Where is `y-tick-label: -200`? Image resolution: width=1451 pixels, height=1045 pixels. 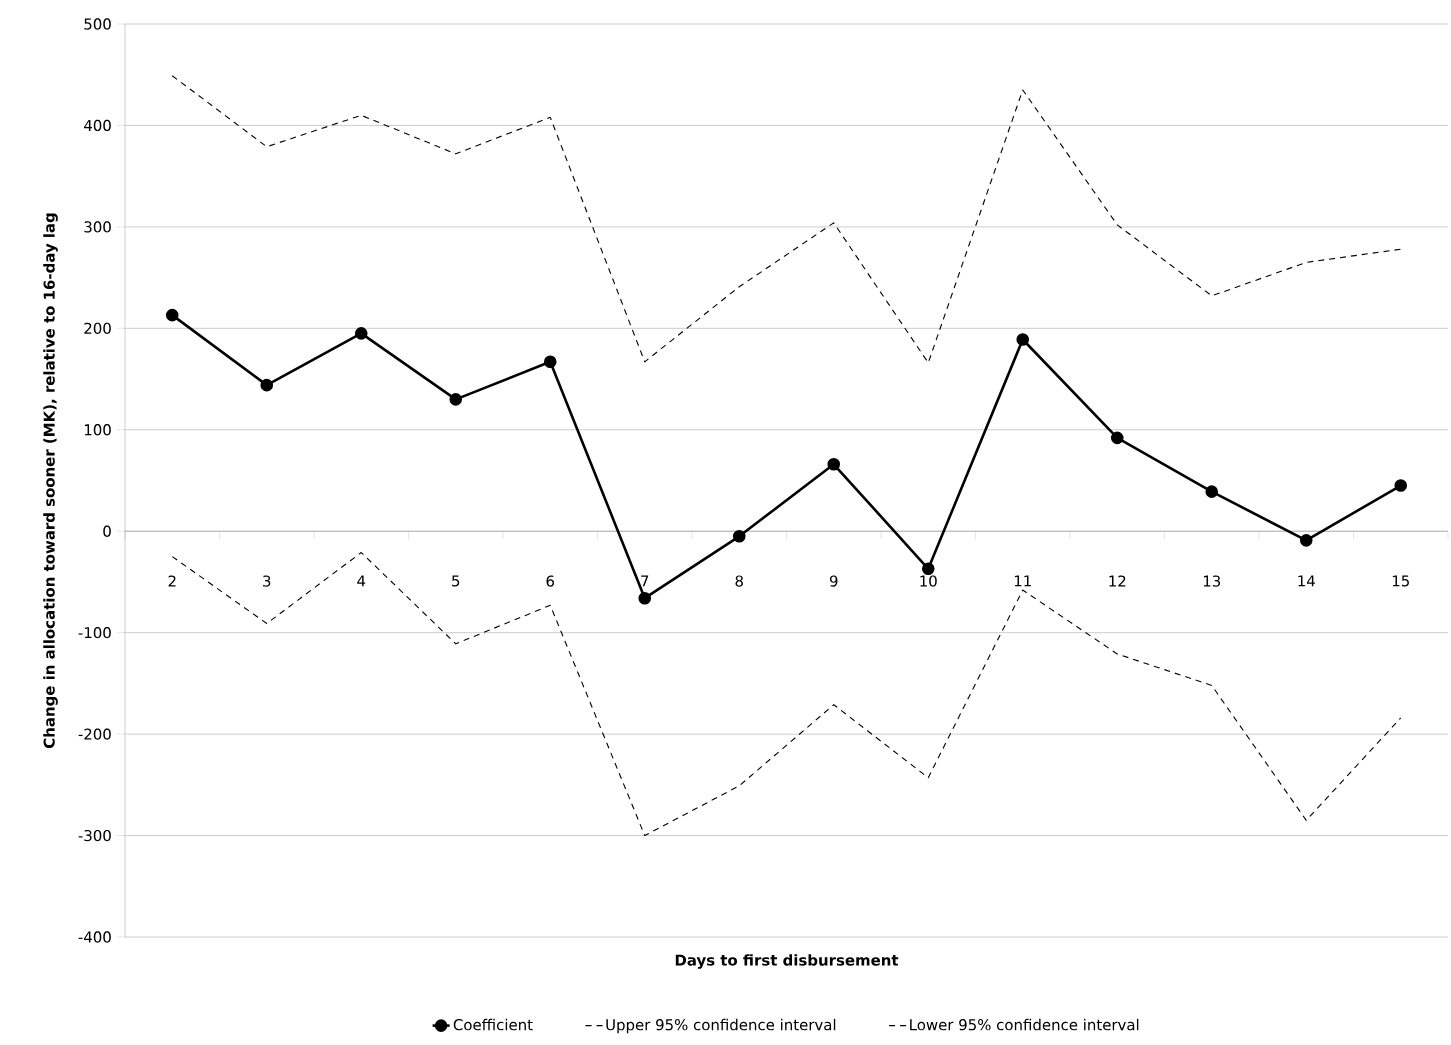 y-tick-label: -200 is located at coordinates (94, 734).